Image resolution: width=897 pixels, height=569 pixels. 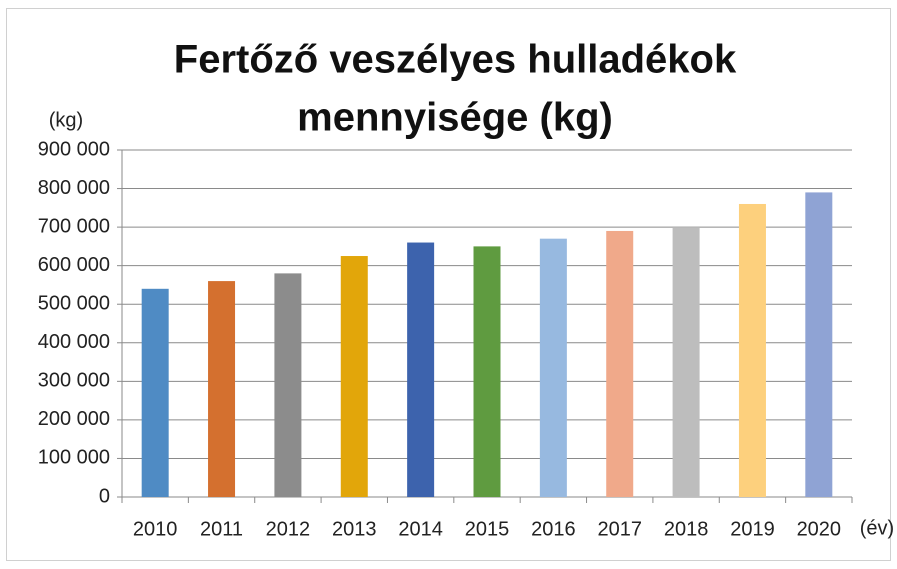 What do you see at coordinates (819, 529) in the screenshot?
I see `x-tick-label: 2020` at bounding box center [819, 529].